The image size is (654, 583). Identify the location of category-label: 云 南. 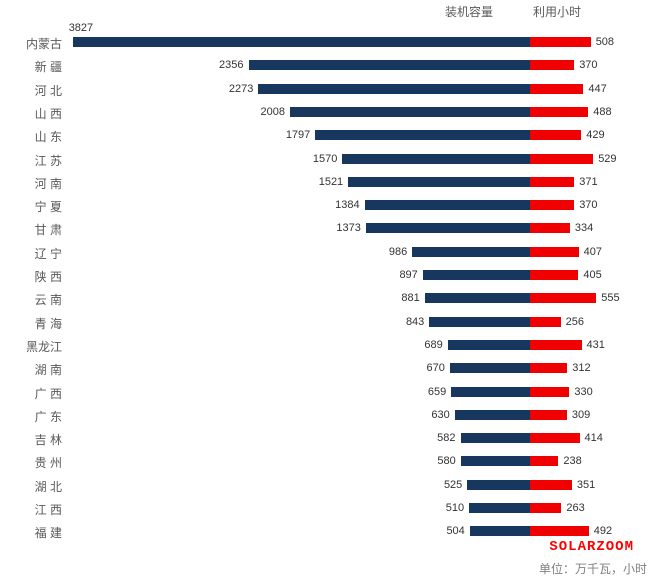
(48, 300).